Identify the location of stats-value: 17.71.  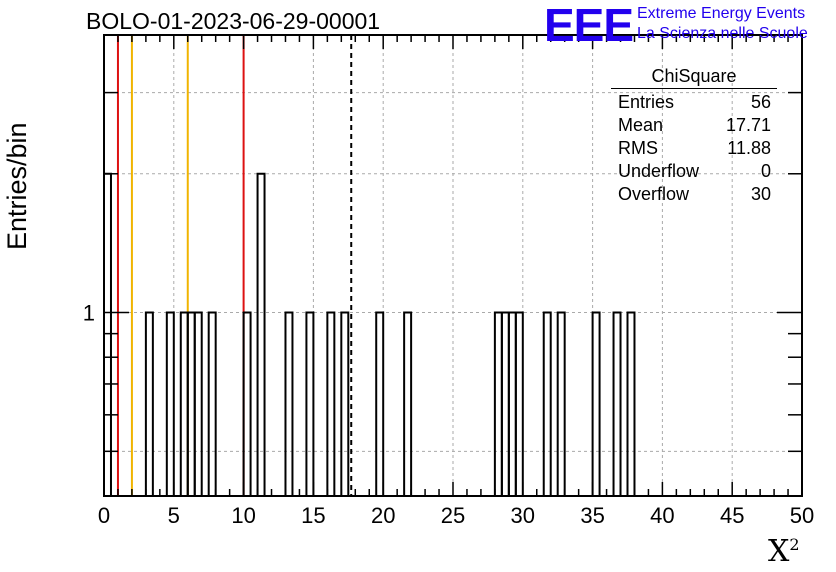
(748, 125).